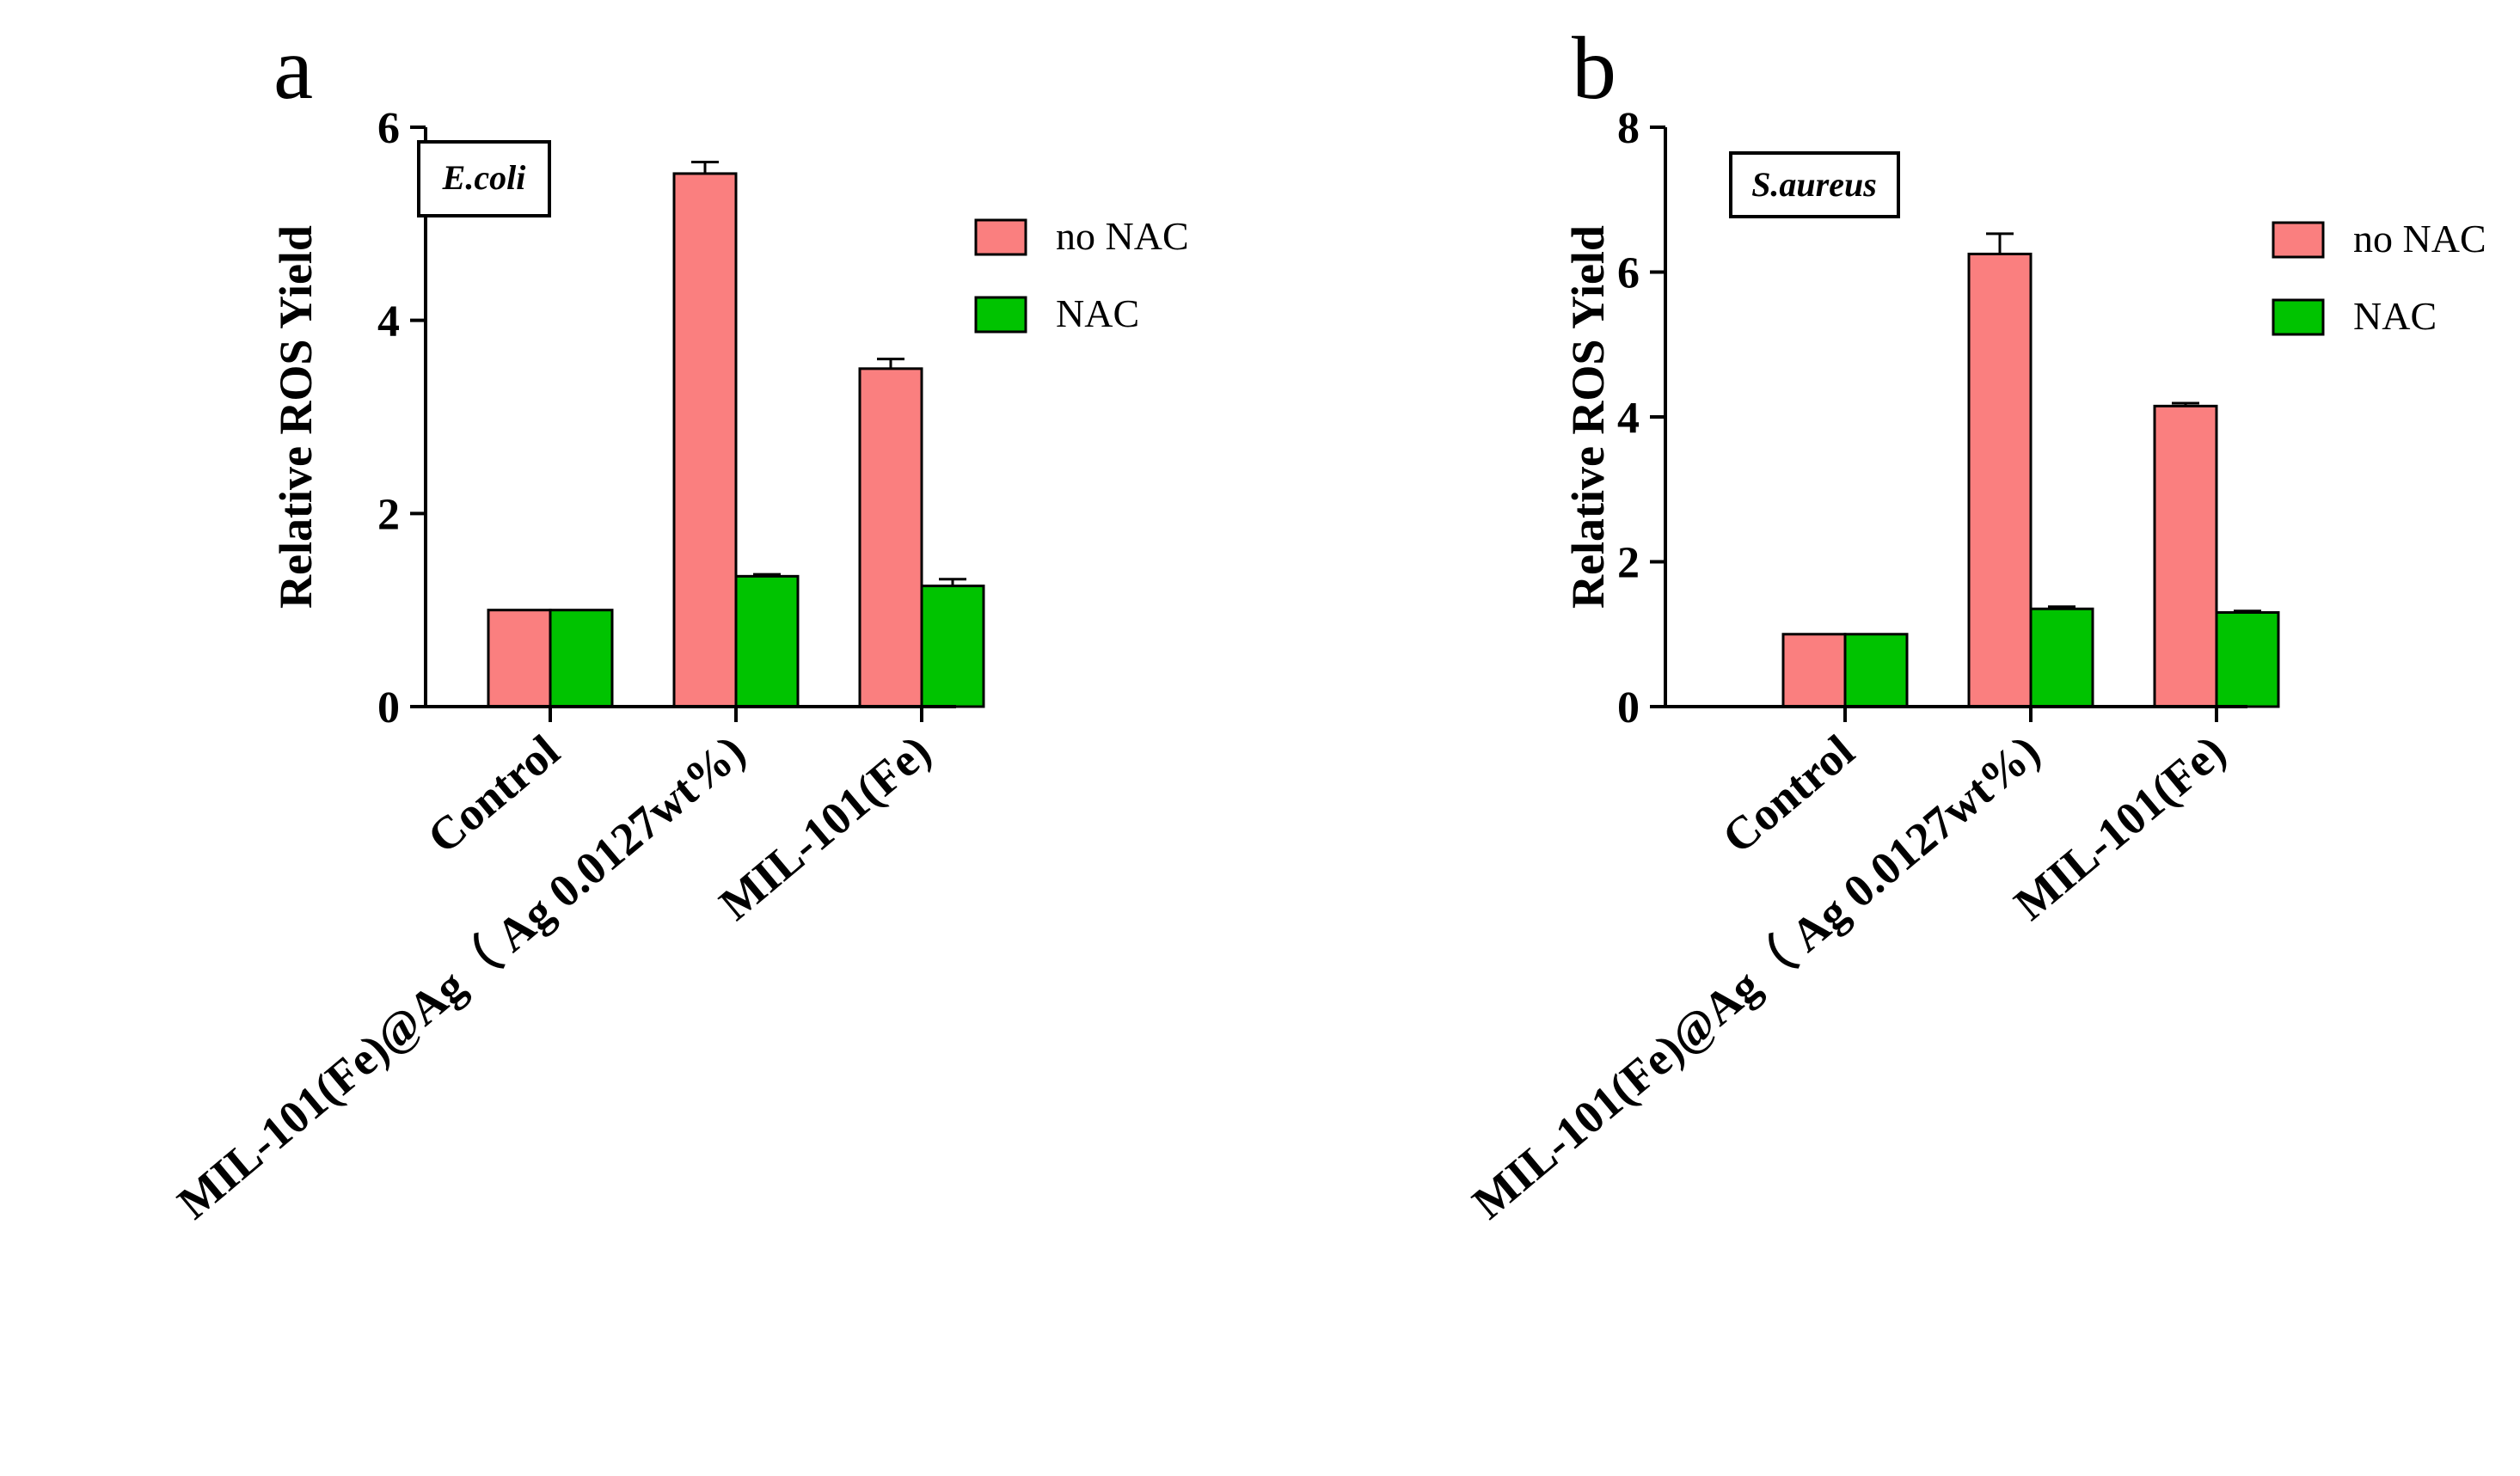 The height and width of the screenshot is (1476, 2520). What do you see at coordinates (1629, 128) in the screenshot?
I see `y-tick-label: 8` at bounding box center [1629, 128].